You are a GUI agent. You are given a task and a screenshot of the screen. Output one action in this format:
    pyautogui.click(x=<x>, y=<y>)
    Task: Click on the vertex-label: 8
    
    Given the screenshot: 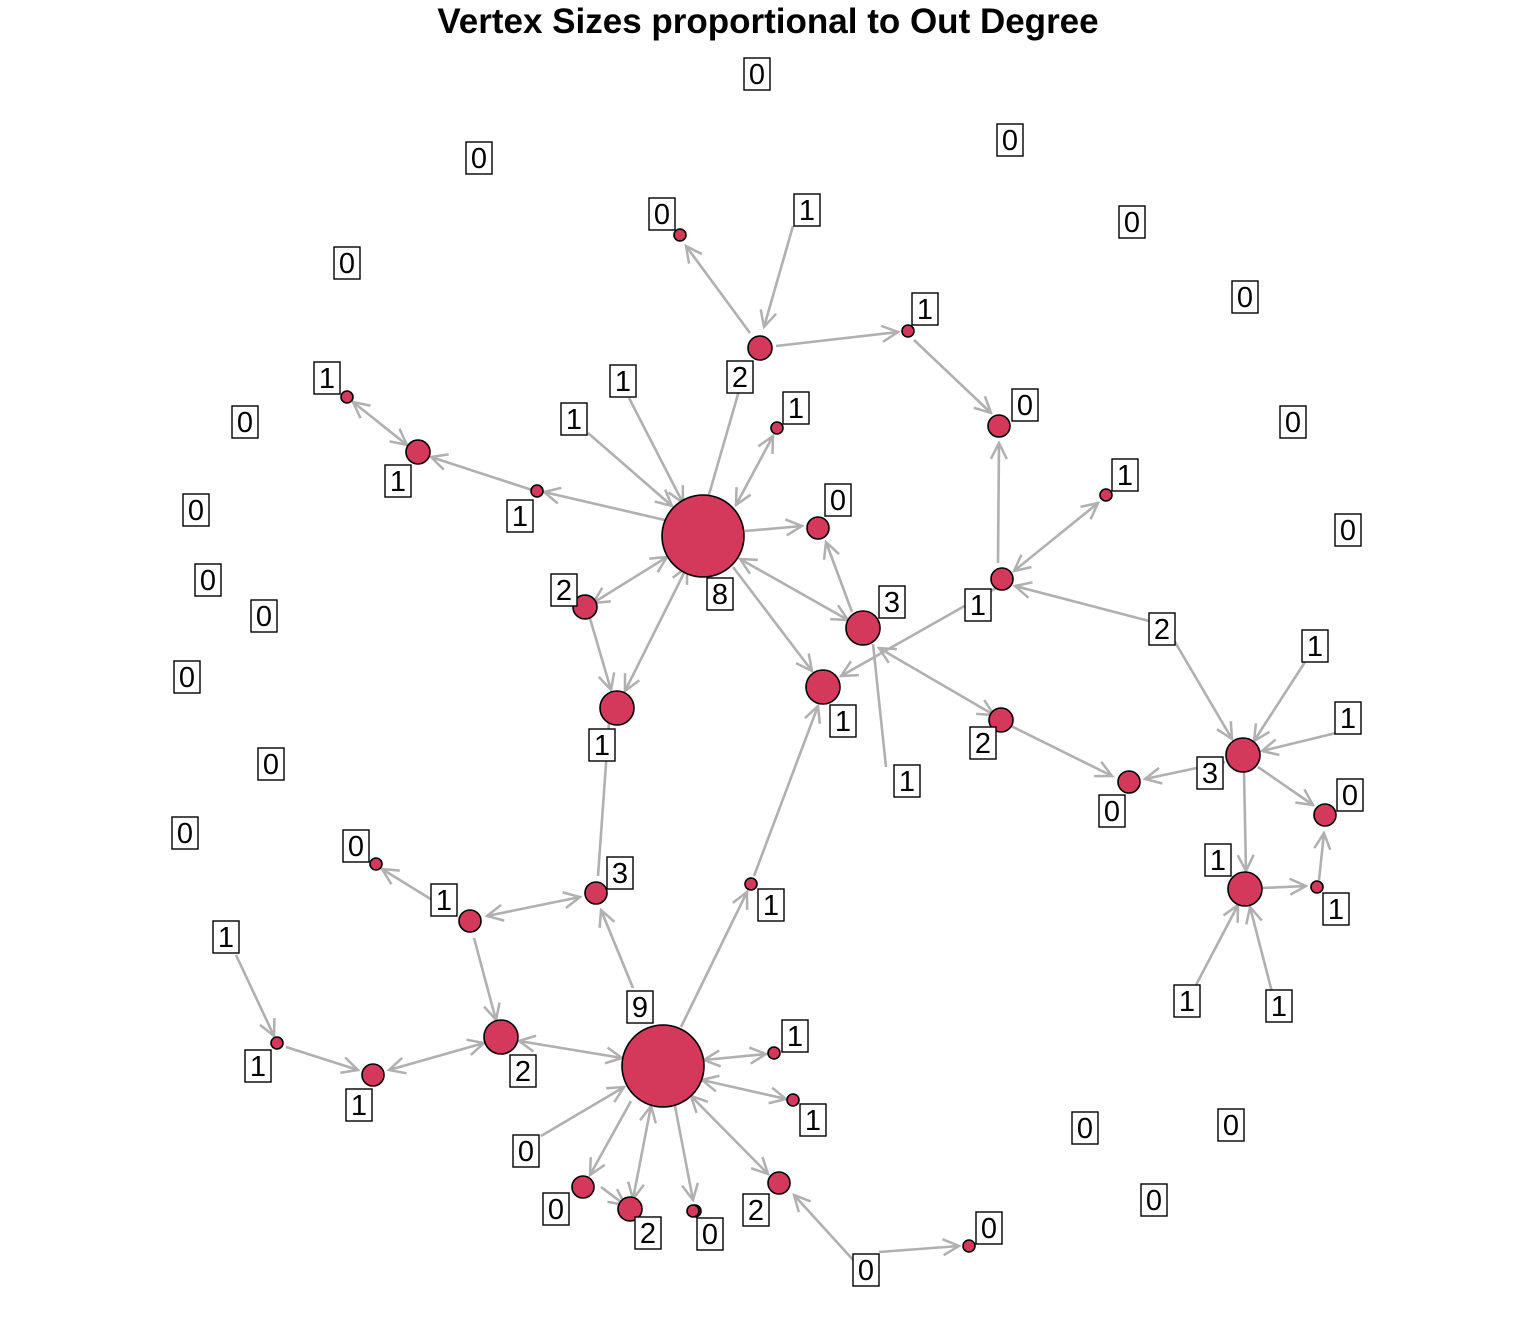 What is the action you would take?
    pyautogui.click(x=720, y=594)
    